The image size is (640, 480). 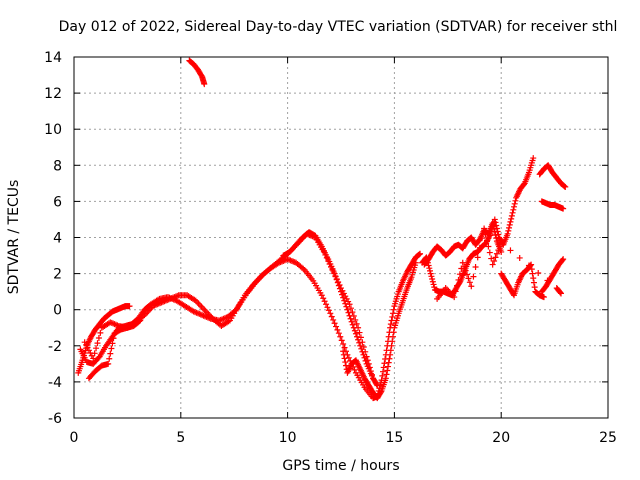 I want to click on y-tick-label: 10, so click(x=53, y=130).